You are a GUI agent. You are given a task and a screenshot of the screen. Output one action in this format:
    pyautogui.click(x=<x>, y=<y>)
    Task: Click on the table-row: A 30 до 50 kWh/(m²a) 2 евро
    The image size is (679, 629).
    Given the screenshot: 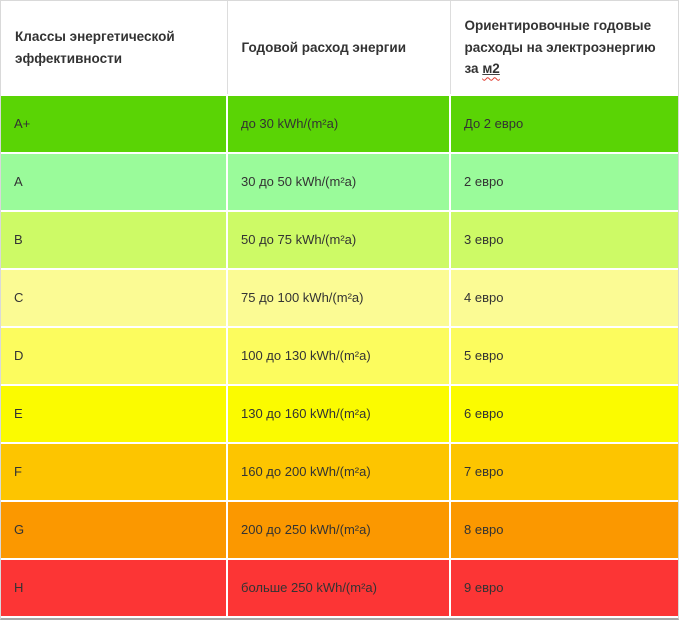 What is the action you would take?
    pyautogui.click(x=339, y=182)
    